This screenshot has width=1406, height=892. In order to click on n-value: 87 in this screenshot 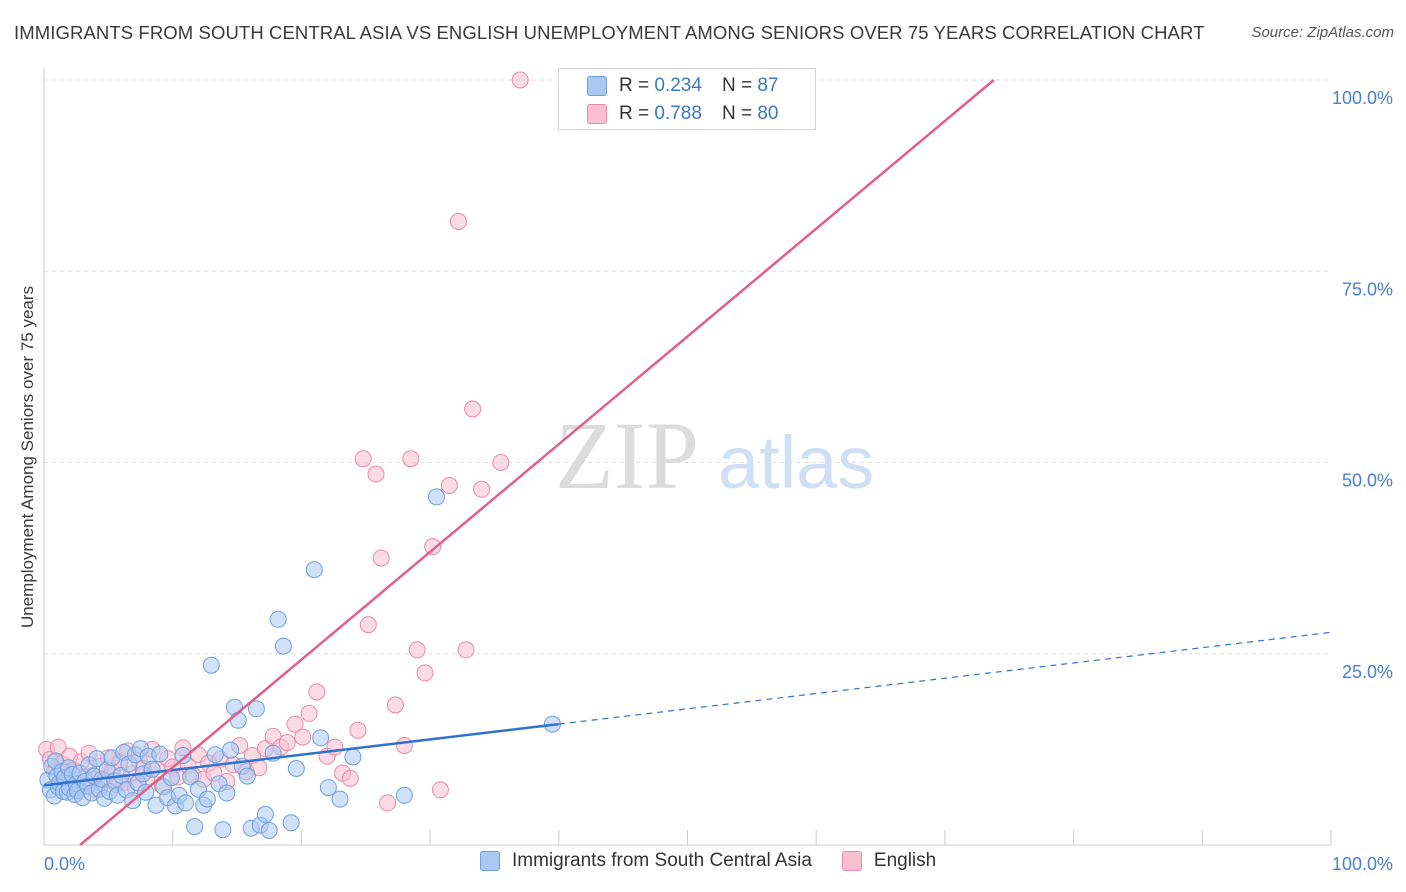, I will do `click(768, 85)`.